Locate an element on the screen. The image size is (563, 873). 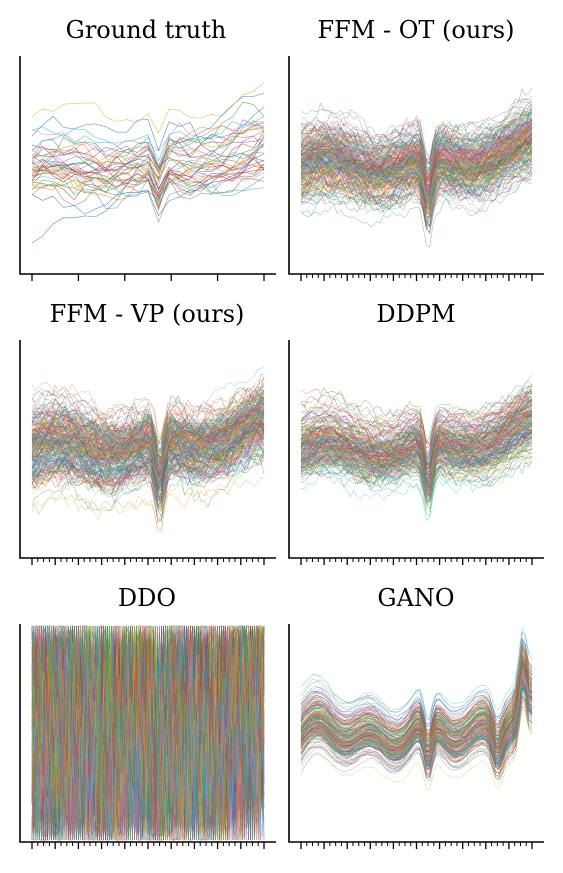
panel-1: Ground truth is located at coordinates (147, 148).